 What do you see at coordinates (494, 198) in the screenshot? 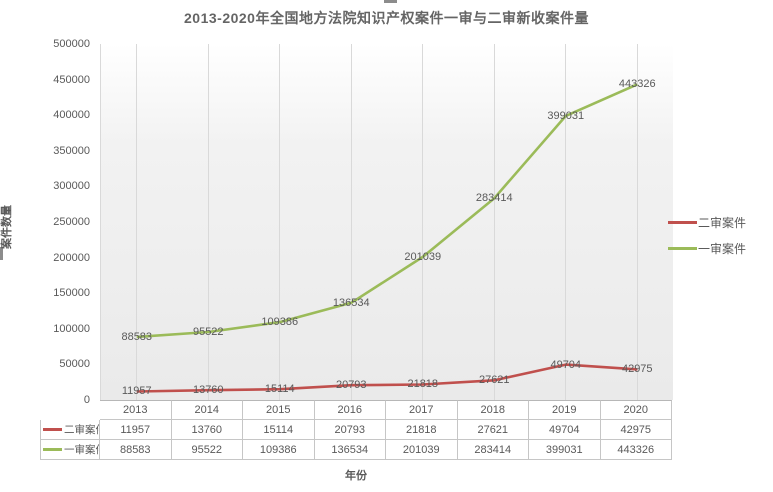
I see `data-label-一审案件-2018: 283414` at bounding box center [494, 198].